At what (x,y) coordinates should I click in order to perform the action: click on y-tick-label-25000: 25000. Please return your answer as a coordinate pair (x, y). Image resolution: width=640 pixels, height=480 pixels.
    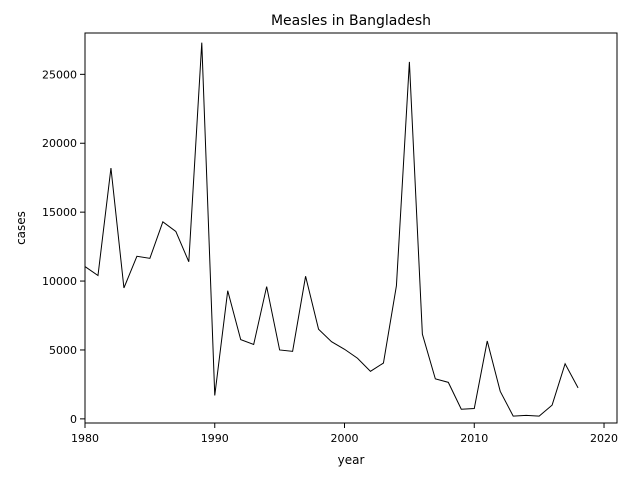
    Looking at the image, I should click on (59, 74).